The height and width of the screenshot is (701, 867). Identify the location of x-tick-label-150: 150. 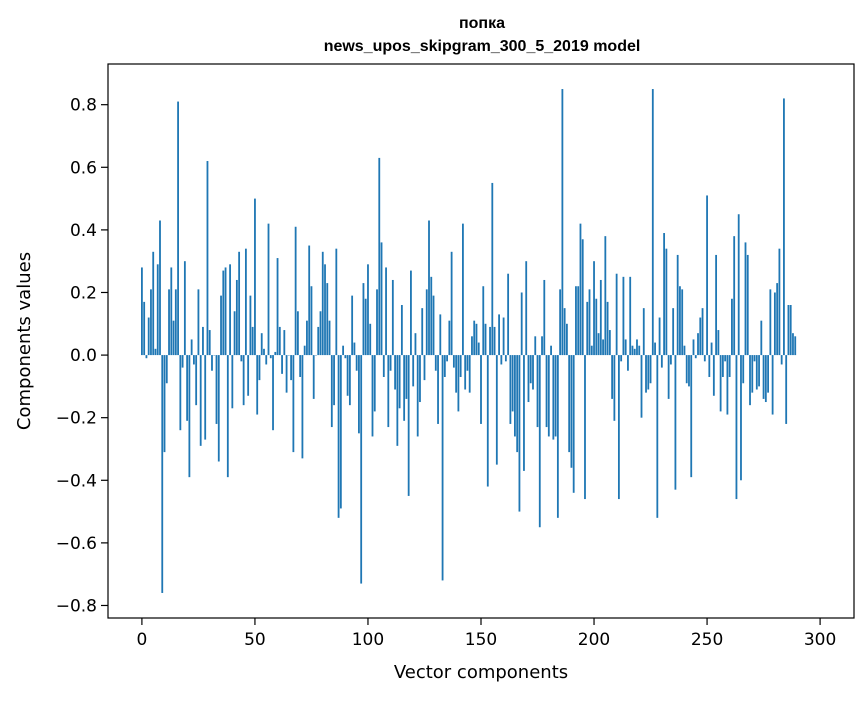
(481, 640).